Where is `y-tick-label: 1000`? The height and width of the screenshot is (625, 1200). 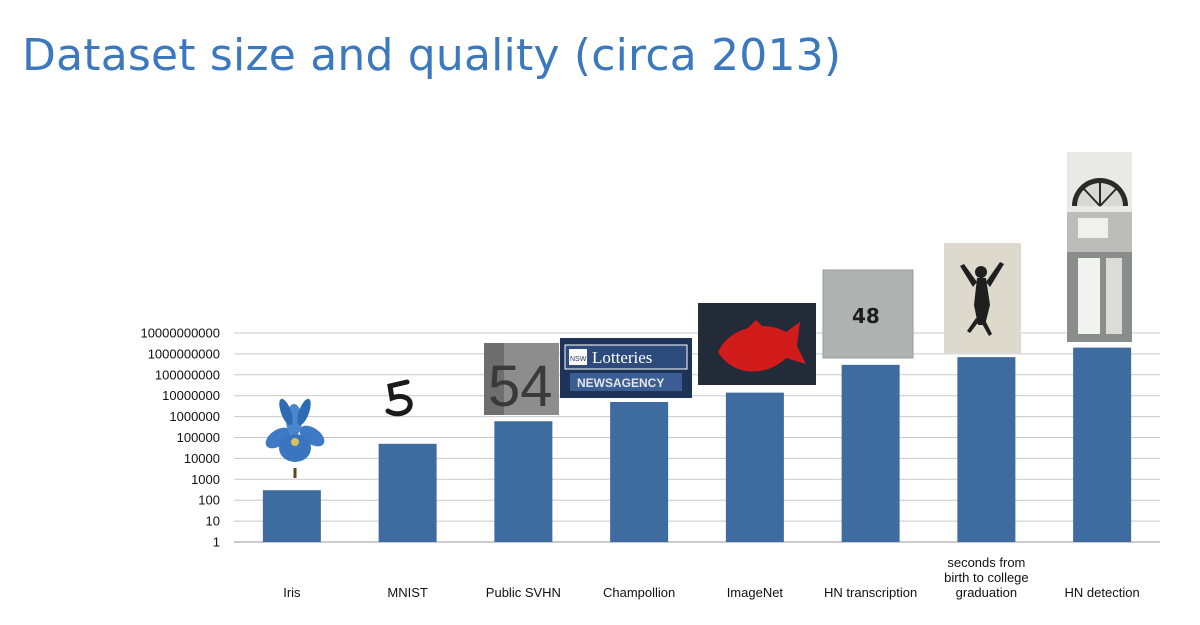 y-tick-label: 1000 is located at coordinates (205, 479).